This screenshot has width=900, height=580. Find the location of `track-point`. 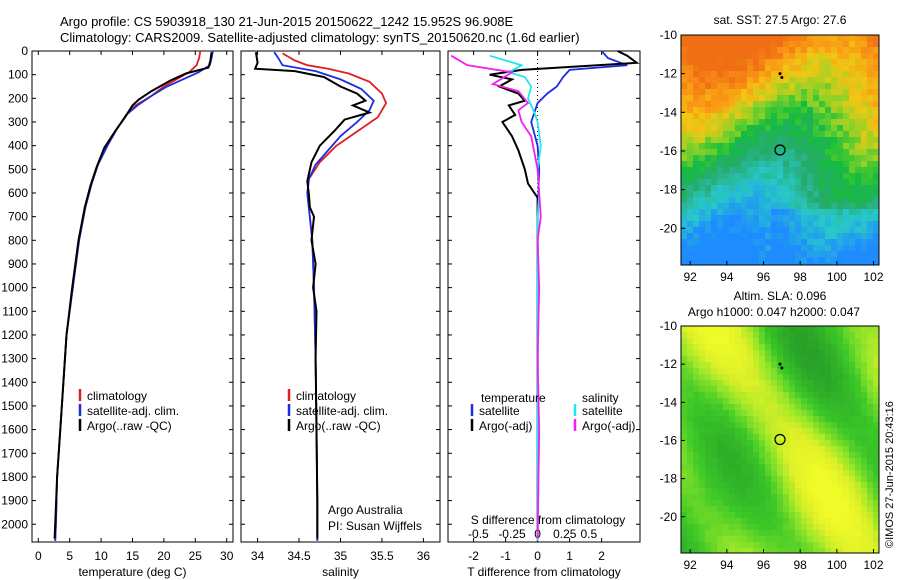

track-point is located at coordinates (780, 364).